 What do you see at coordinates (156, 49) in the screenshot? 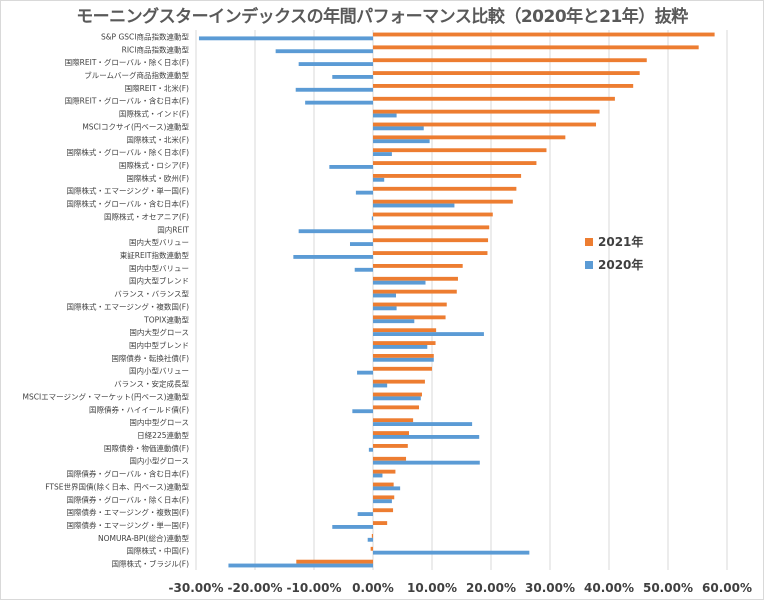
I see `category-label: RICI商品指数連動型` at bounding box center [156, 49].